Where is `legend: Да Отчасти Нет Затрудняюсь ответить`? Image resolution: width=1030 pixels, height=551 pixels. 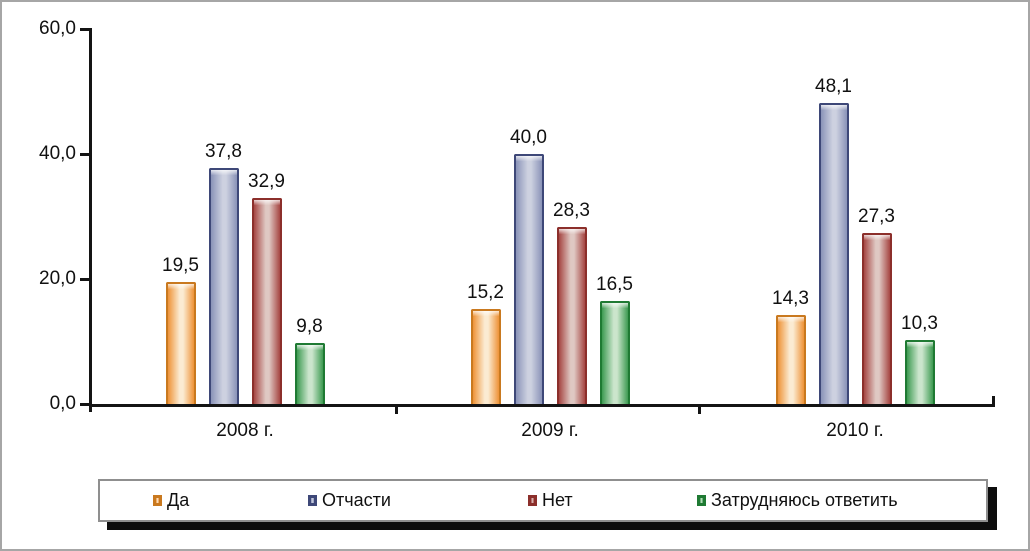
legend: Да Отчасти Нет Затрудняюсь ответить is located at coordinates (543, 500).